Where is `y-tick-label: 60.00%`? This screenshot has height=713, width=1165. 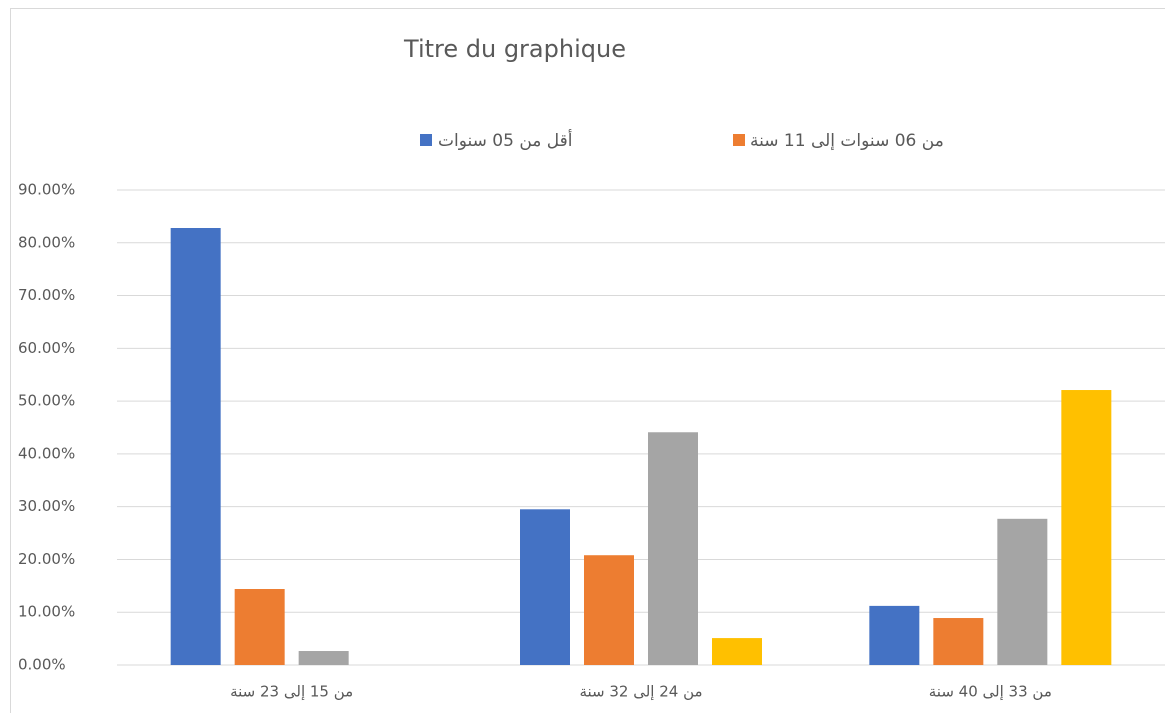
y-tick-label: 60.00% is located at coordinates (46, 348).